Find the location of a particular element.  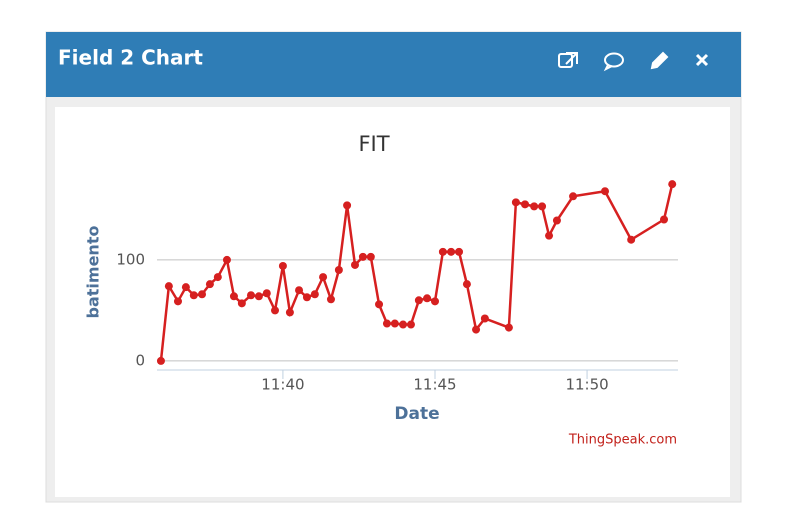

credit: ThingSpeak.com is located at coordinates (622, 440).